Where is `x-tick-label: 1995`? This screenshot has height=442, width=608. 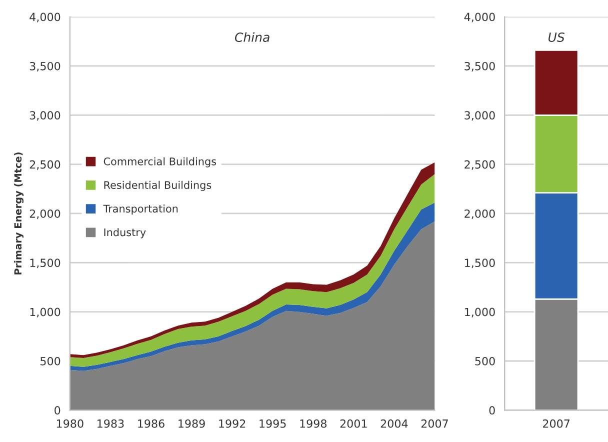 x-tick-label: 1995 is located at coordinates (273, 423).